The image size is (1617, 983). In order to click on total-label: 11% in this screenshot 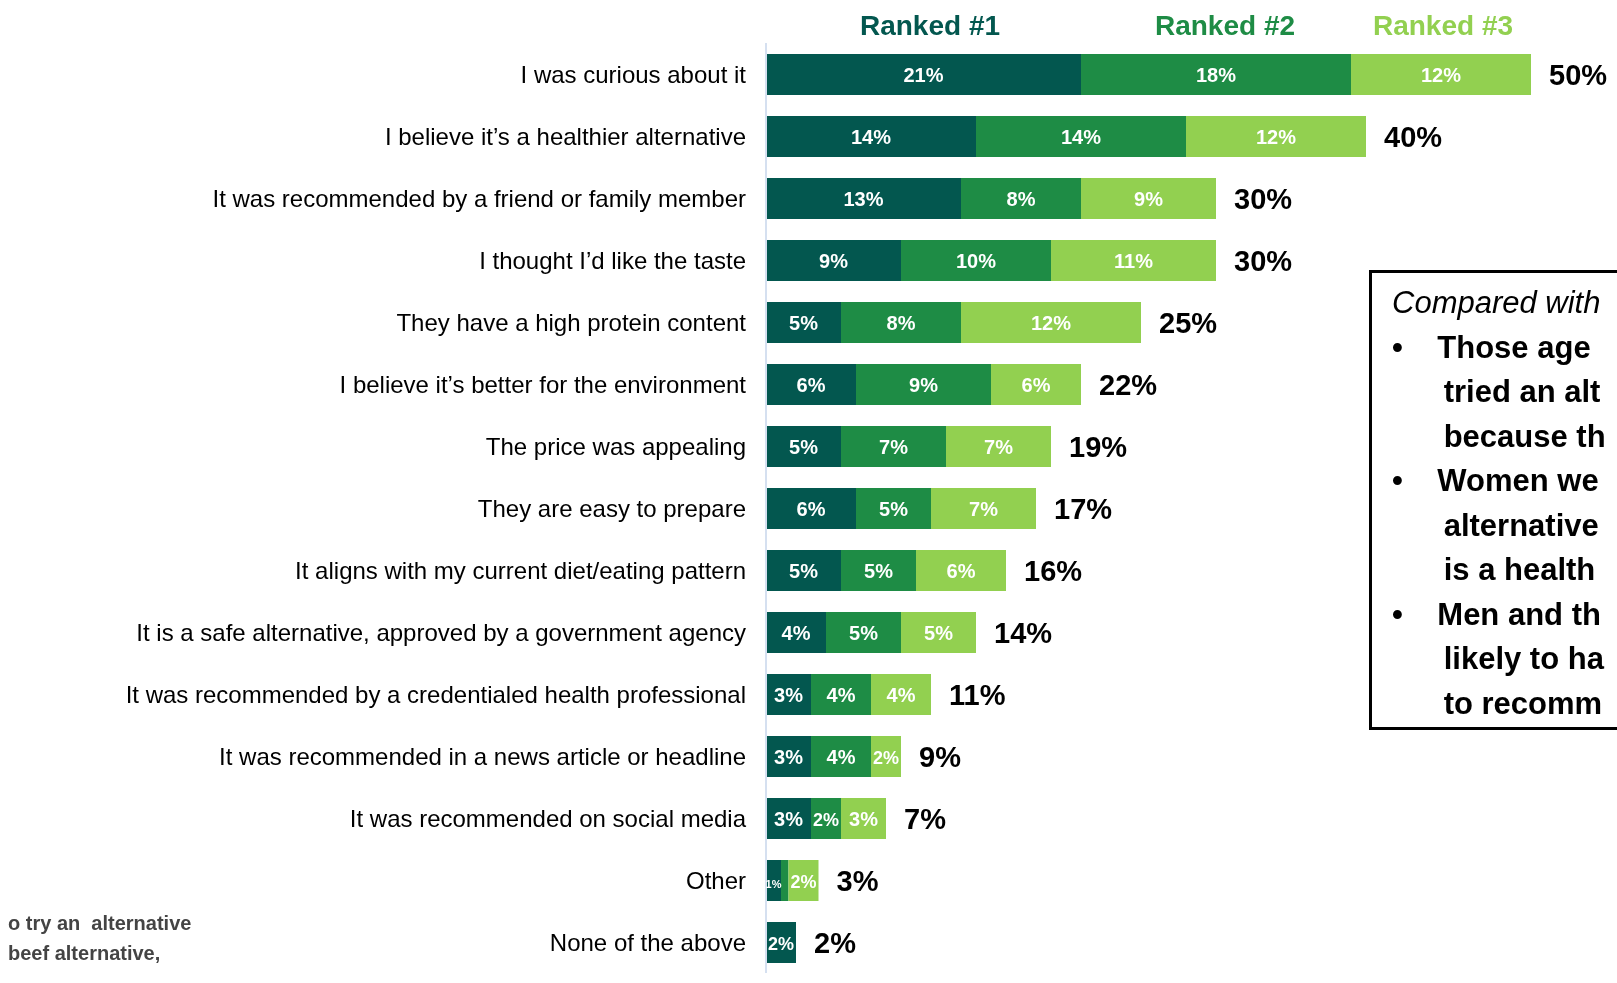, I will do `click(977, 694)`.